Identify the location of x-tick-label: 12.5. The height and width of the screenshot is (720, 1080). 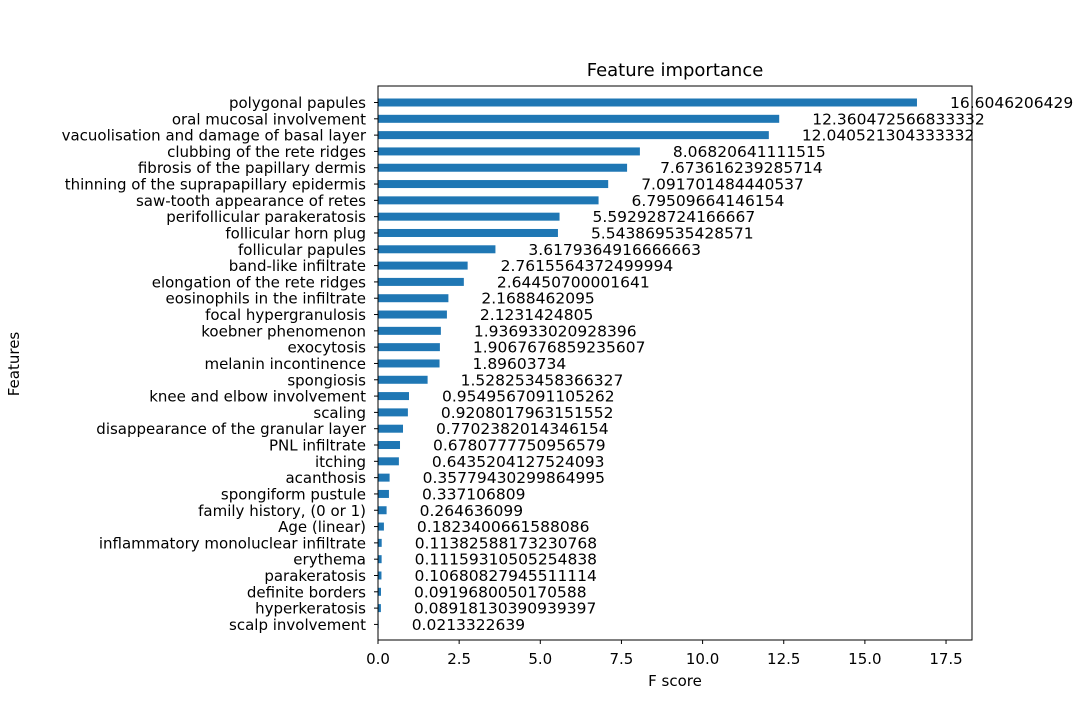
(783, 659).